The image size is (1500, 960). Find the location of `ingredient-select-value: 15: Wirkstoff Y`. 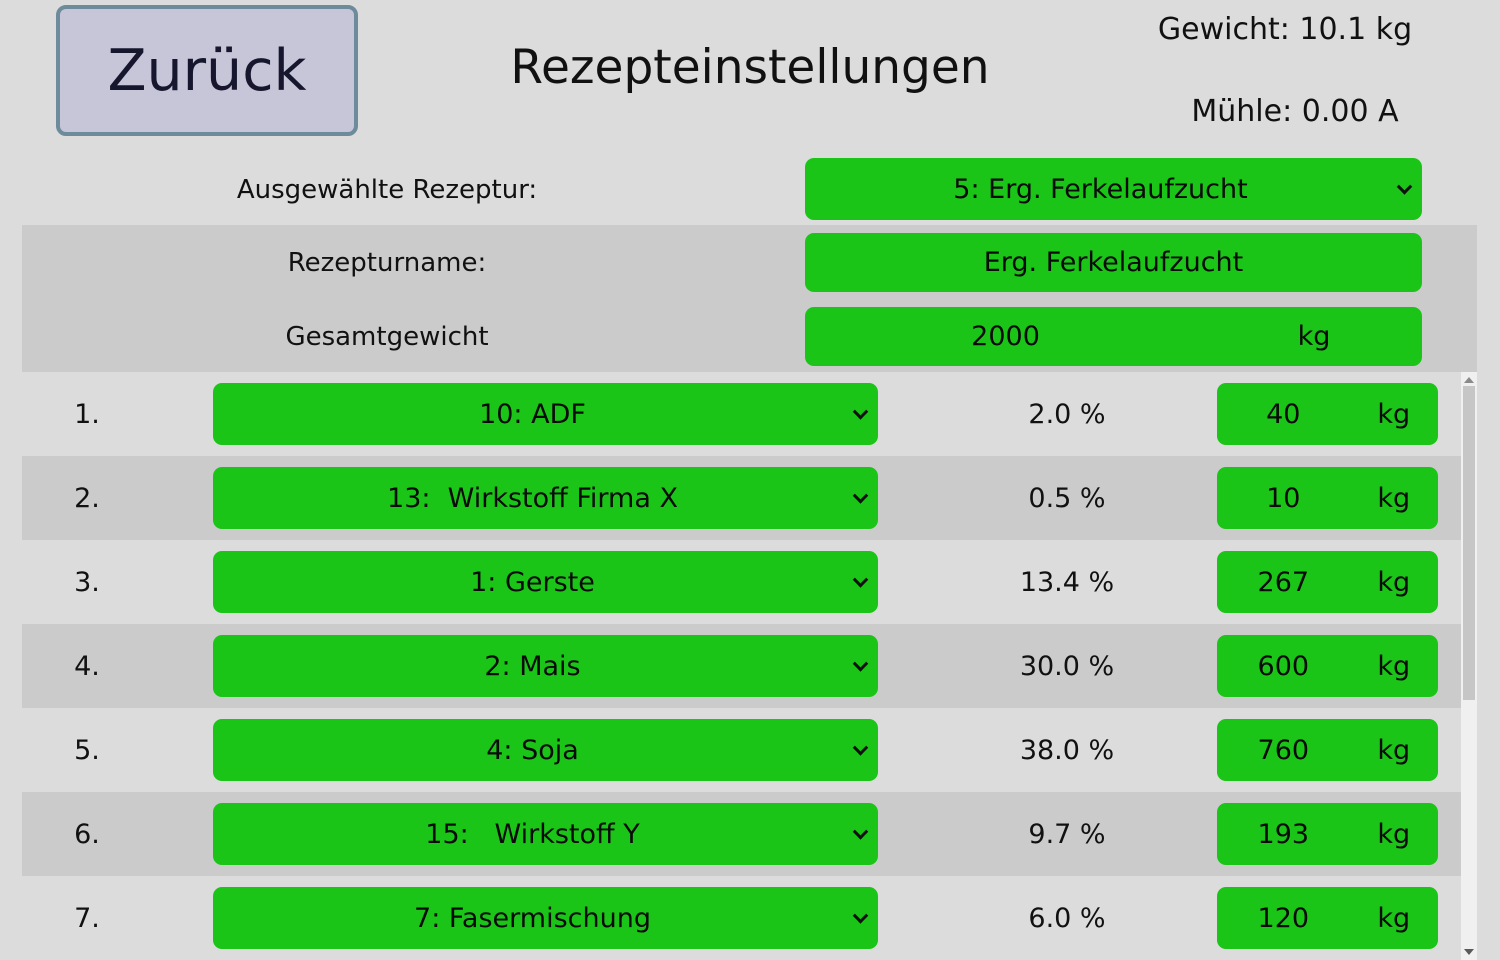

ingredient-select-value: 15: Wirkstoff Y is located at coordinates (532, 834).